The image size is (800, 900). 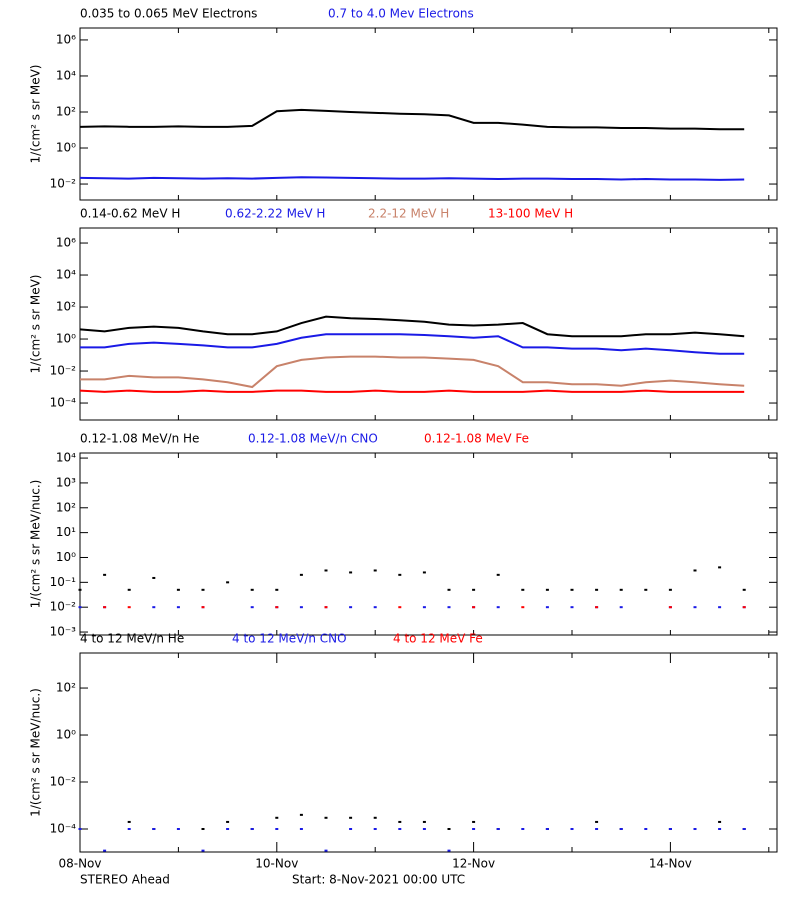 I want to click on x-tick-label: 12-Nov, so click(x=473, y=864).